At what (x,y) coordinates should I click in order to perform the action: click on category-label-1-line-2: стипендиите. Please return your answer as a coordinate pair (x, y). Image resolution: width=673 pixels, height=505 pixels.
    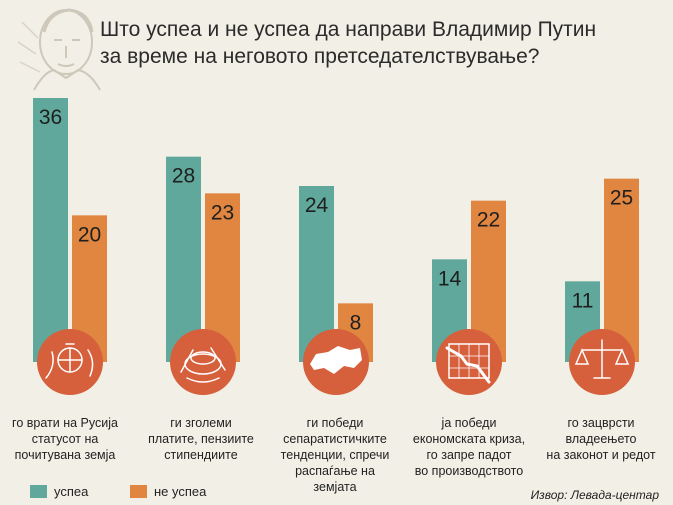
    Looking at the image, I should click on (201, 455).